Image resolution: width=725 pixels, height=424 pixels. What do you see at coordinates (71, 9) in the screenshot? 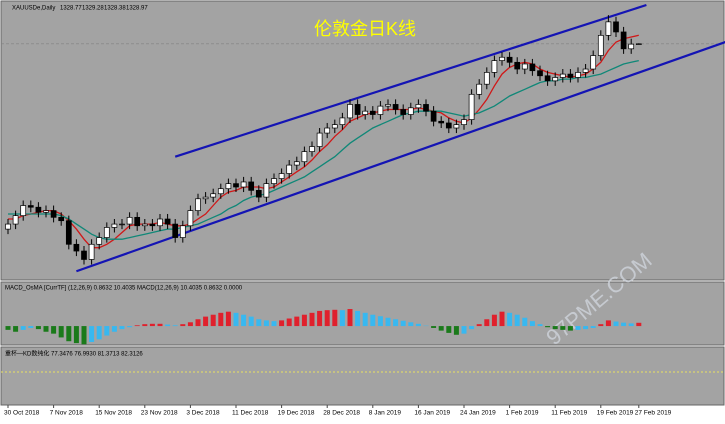
I see `header-open: 1328.77` at bounding box center [71, 9].